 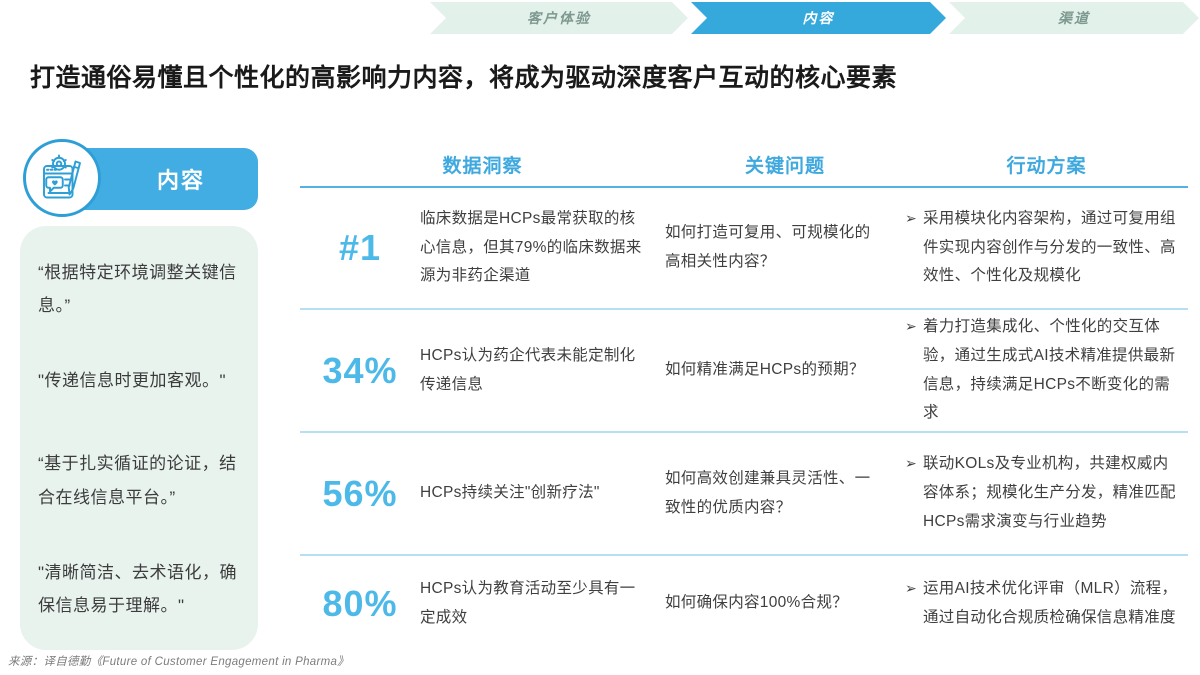 What do you see at coordinates (360, 493) in the screenshot?
I see `stat-value: 56%` at bounding box center [360, 493].